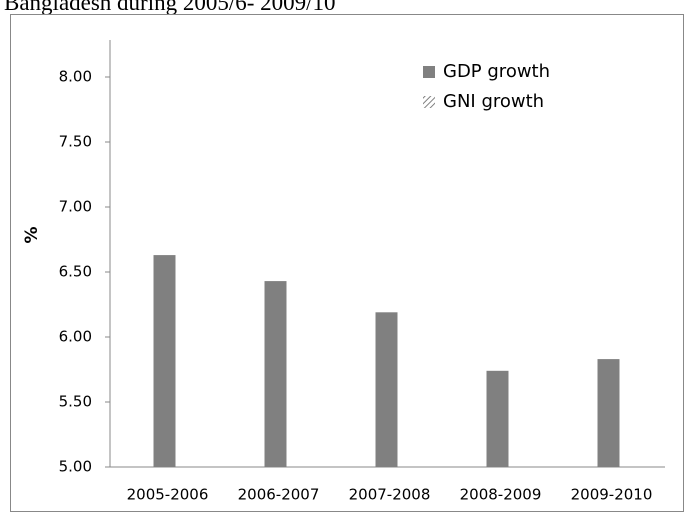 Image resolution: width=685 pixels, height=512 pixels. Describe the element at coordinates (390, 495) in the screenshot. I see `x-tick-label: 2007-2008` at that location.